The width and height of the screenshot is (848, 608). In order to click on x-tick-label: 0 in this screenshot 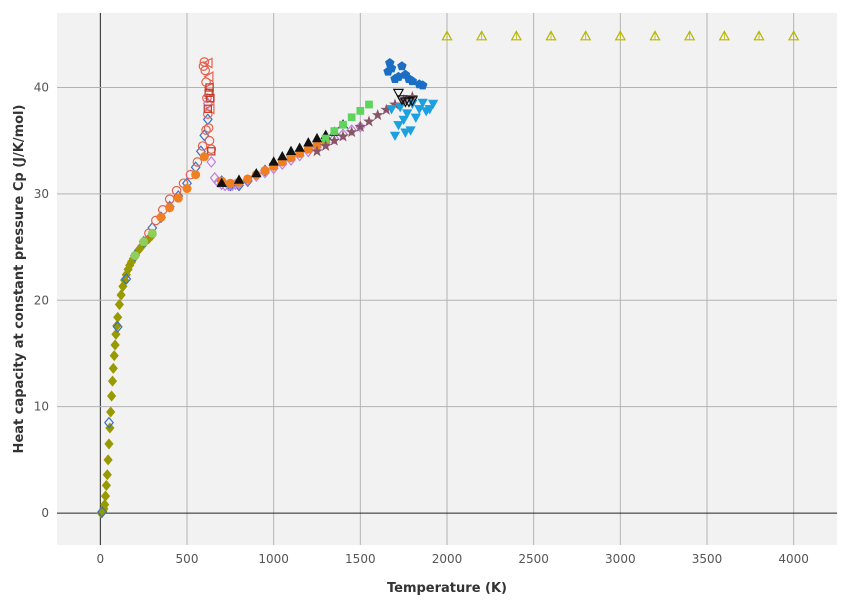, I will do `click(101, 559)`.